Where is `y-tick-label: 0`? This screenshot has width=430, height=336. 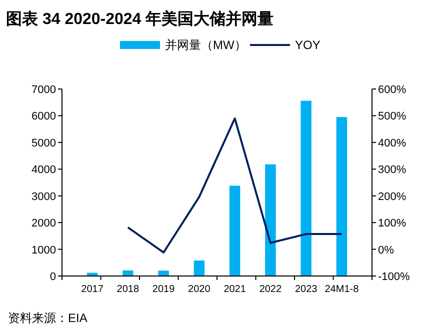
y-tick-label: 0 is located at coordinates (53, 277).